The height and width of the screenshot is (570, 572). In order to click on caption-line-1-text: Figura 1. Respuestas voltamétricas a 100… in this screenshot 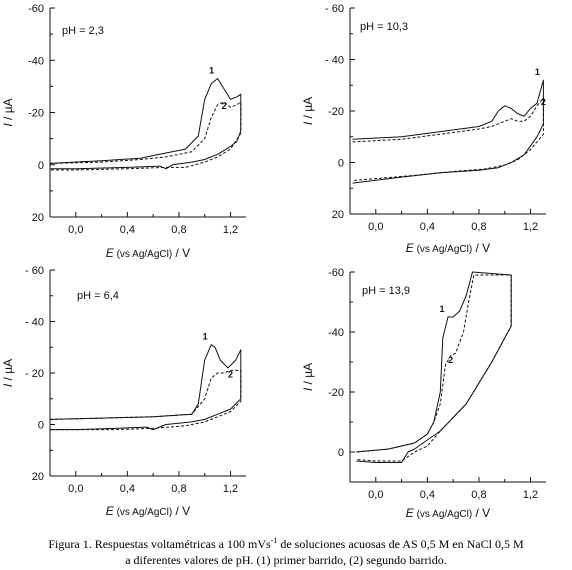, I will do `click(159, 544)`.